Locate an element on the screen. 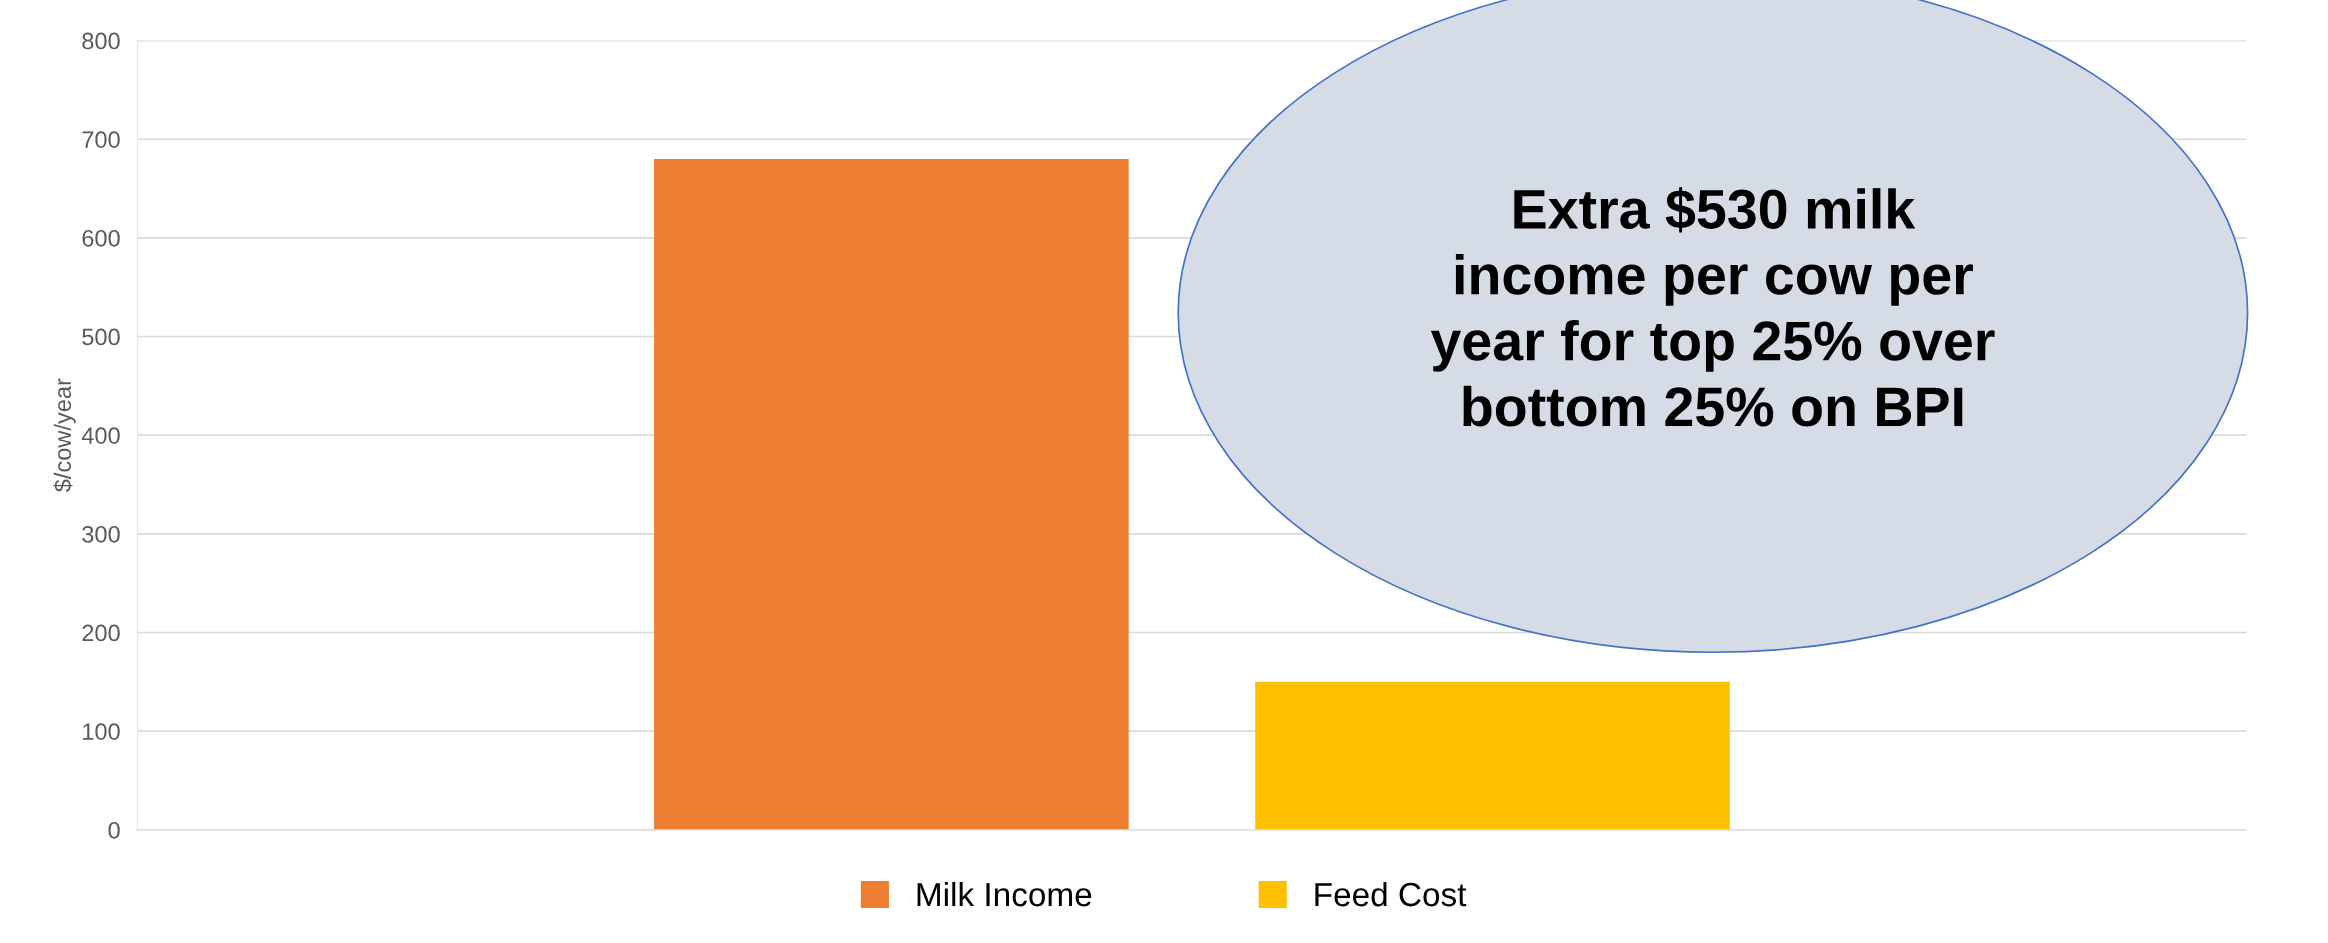 Image resolution: width=2328 pixels, height=943 pixels. y-tick-label: 400 is located at coordinates (100, 435).